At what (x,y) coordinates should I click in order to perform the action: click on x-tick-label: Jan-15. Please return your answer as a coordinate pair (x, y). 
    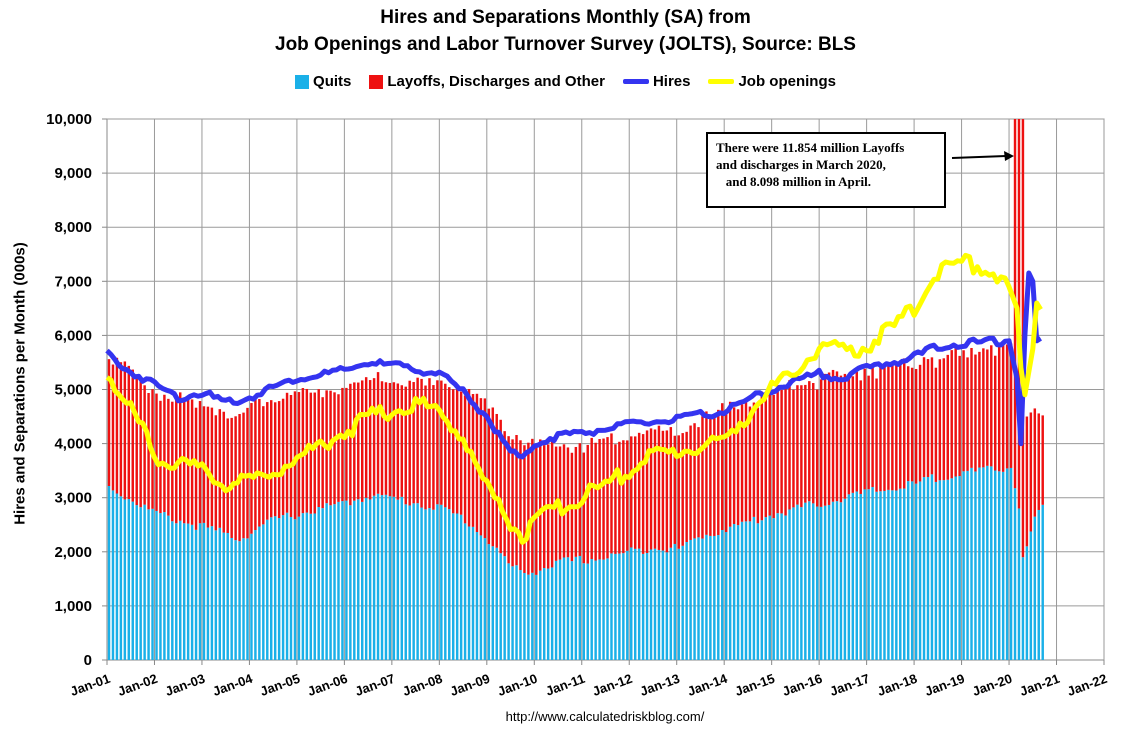
    Looking at the image, I should click on (755, 685).